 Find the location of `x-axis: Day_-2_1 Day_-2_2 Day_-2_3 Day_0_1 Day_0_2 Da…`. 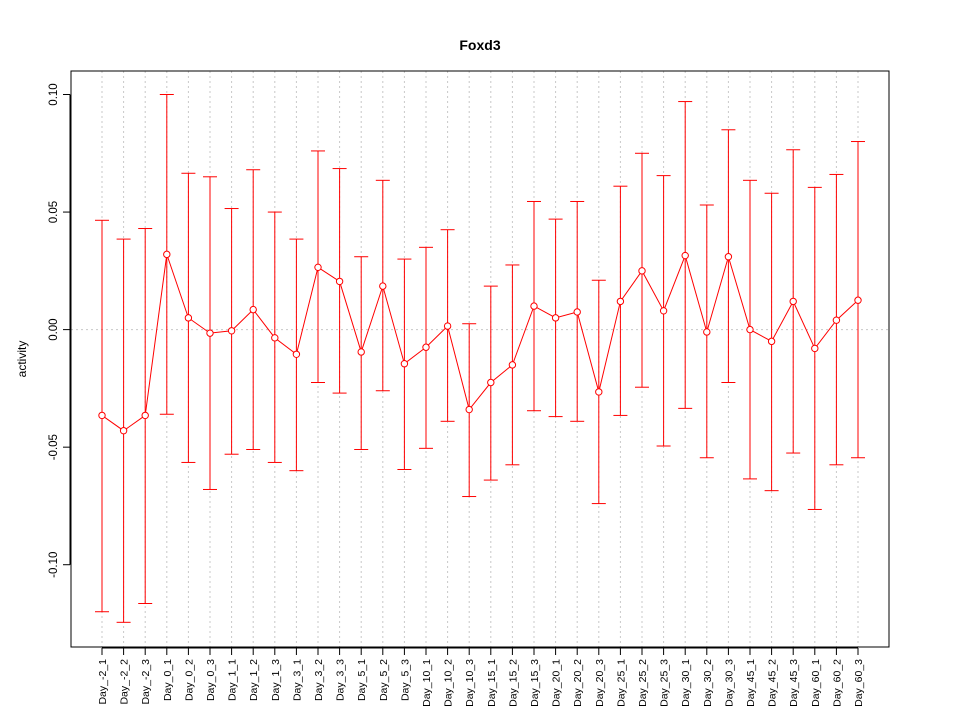

x-axis: Day_-2_1 Day_-2_2 Day_-2_3 Day_0_1 Day_0_2 Da… is located at coordinates (481, 677).